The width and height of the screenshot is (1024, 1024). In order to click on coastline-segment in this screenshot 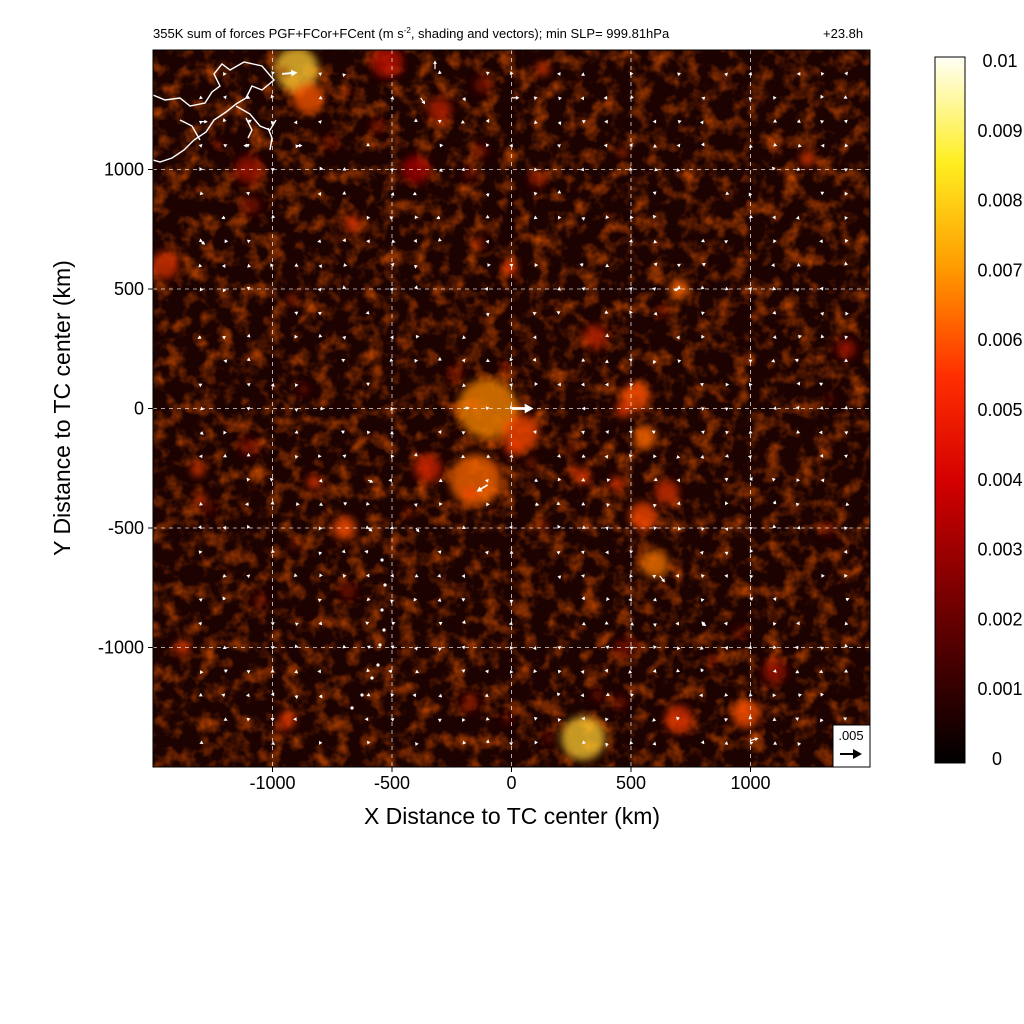, I will do `click(214, 112)`.